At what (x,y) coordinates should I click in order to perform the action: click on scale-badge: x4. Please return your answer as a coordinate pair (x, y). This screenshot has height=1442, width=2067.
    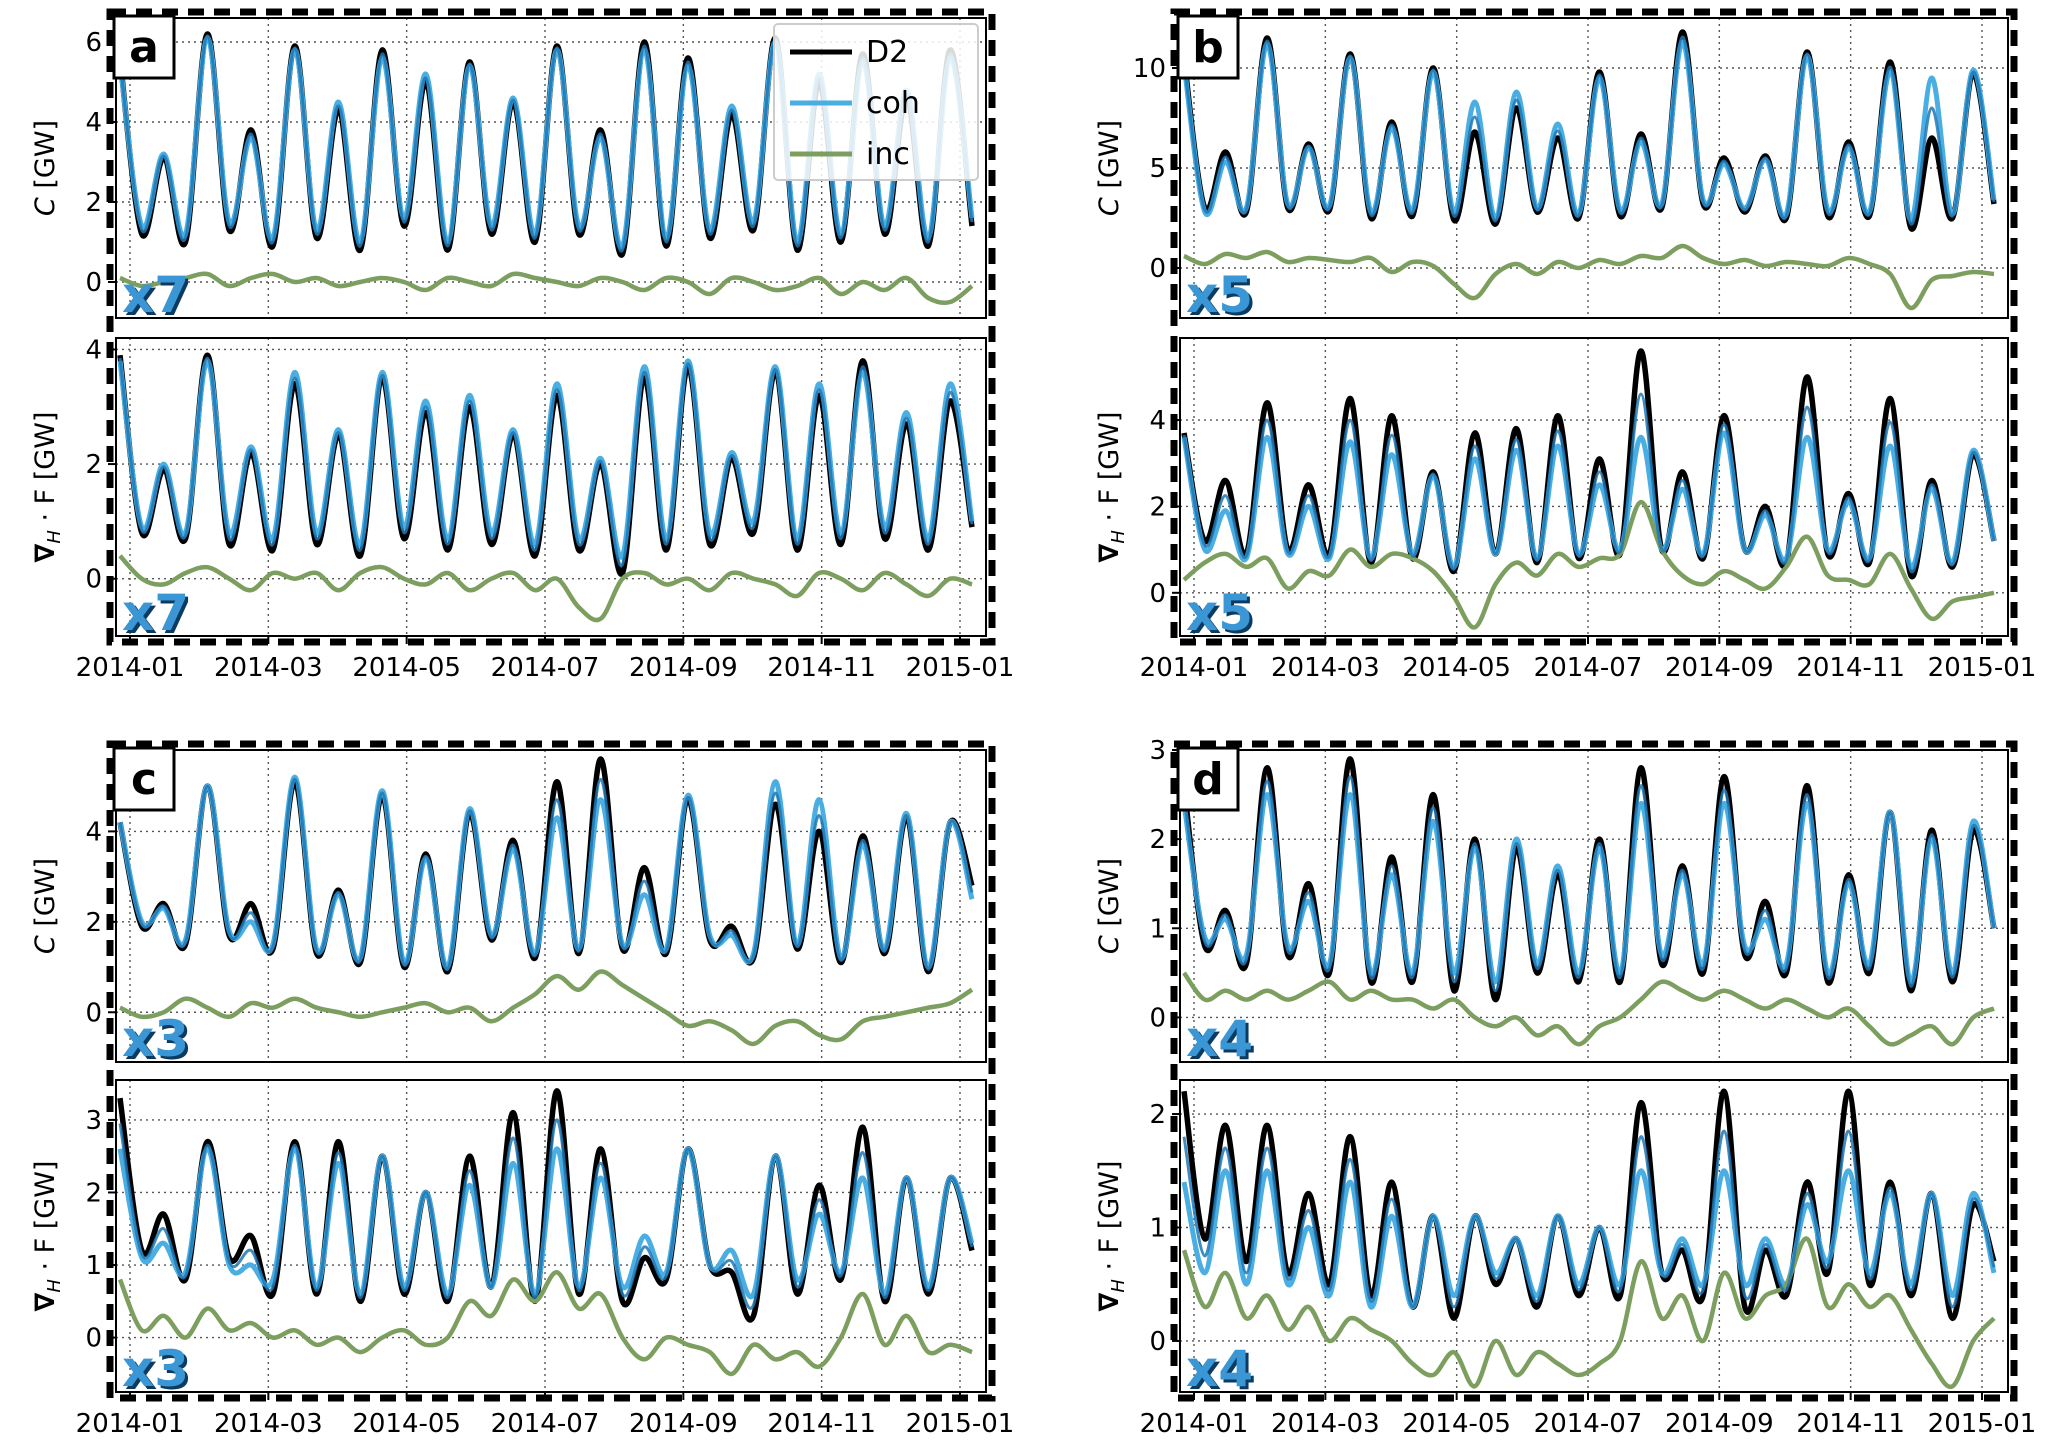
    Looking at the image, I should click on (1219, 1039).